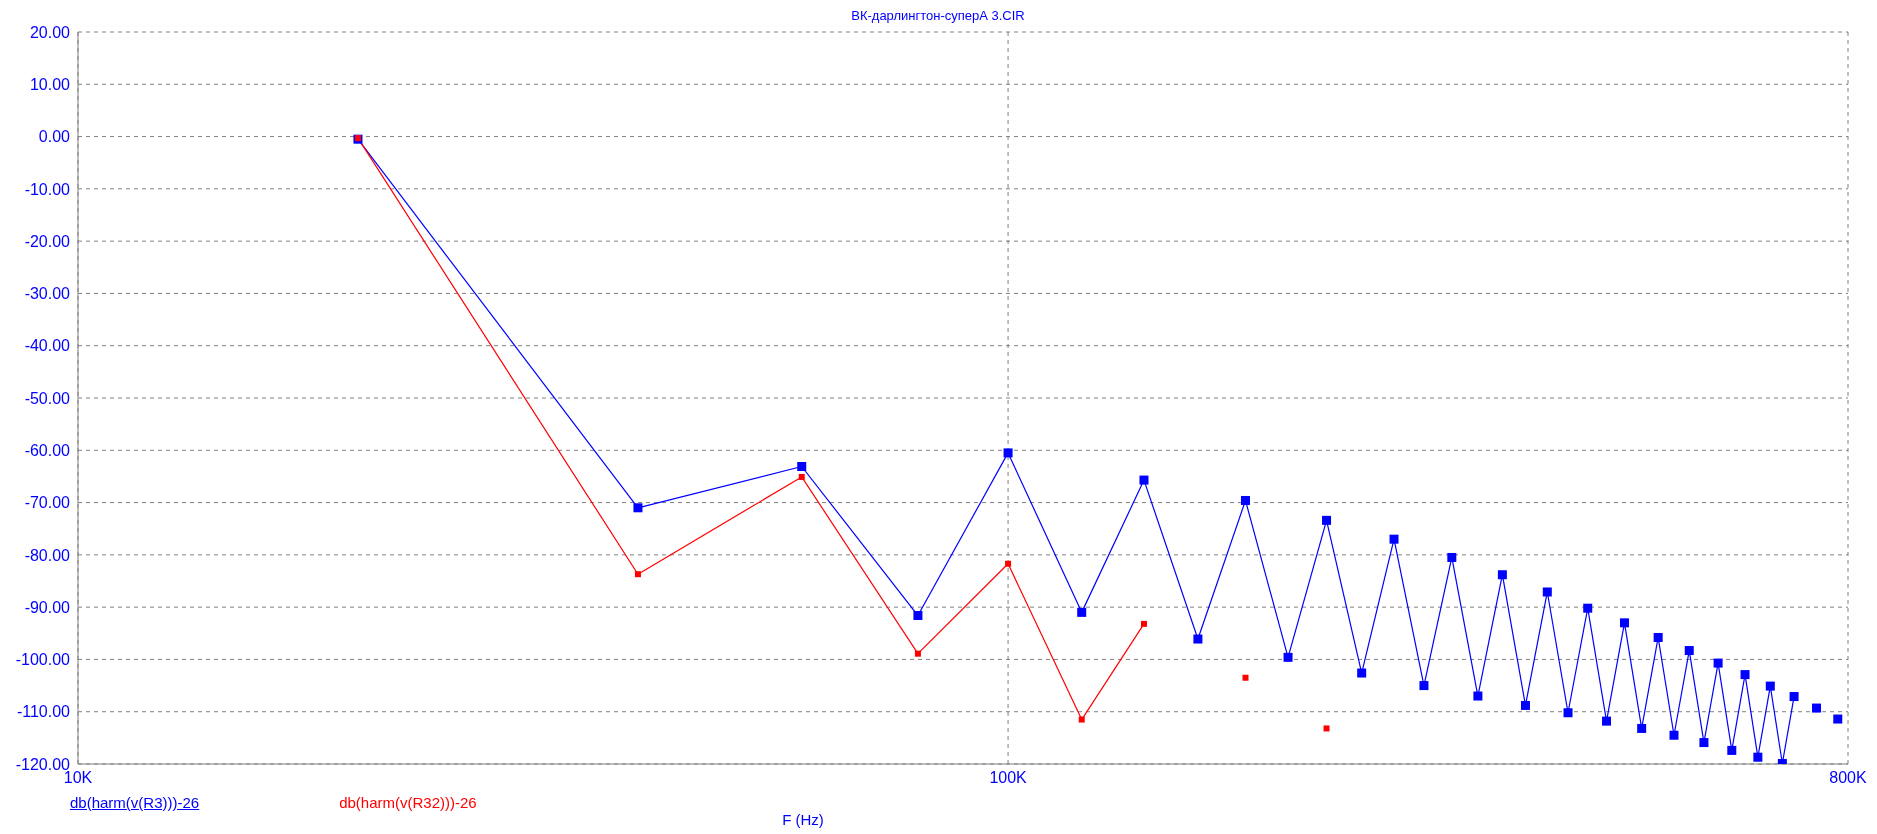 The image size is (1877, 834). Describe the element at coordinates (803, 819) in the screenshot. I see `x-axis-title: F (Hz)` at that location.